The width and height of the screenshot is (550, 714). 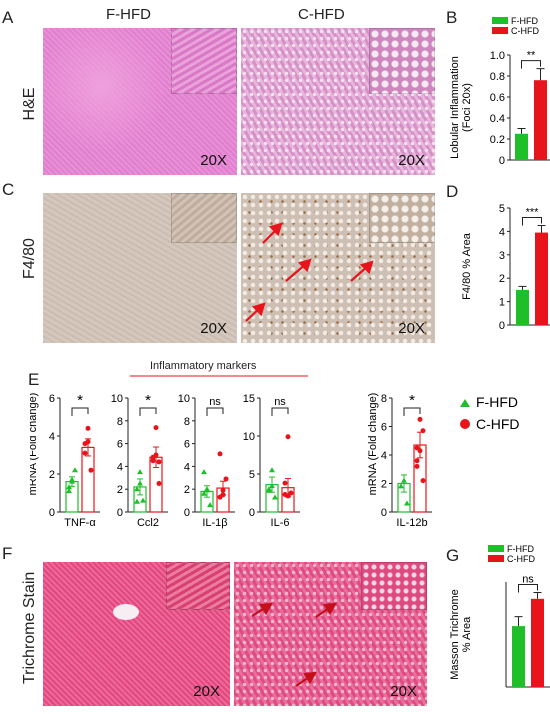 What do you see at coordinates (187, 490) in the screenshot?
I see `y-tick-label: 2` at bounding box center [187, 490].